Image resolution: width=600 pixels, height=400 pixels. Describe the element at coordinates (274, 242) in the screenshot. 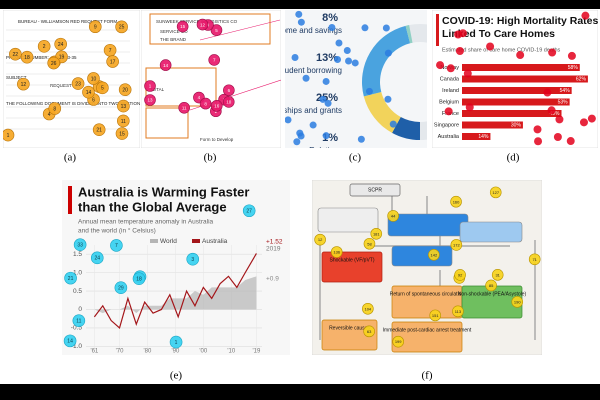

I see `annotation: +1.52` at that location.